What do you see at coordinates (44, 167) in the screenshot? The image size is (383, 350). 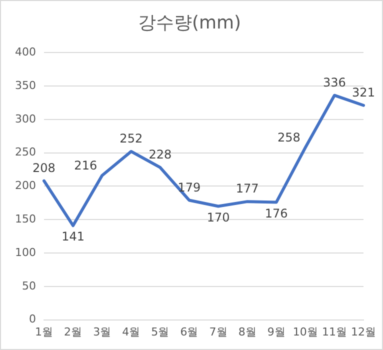 I see `data-label: 208` at bounding box center [44, 167].